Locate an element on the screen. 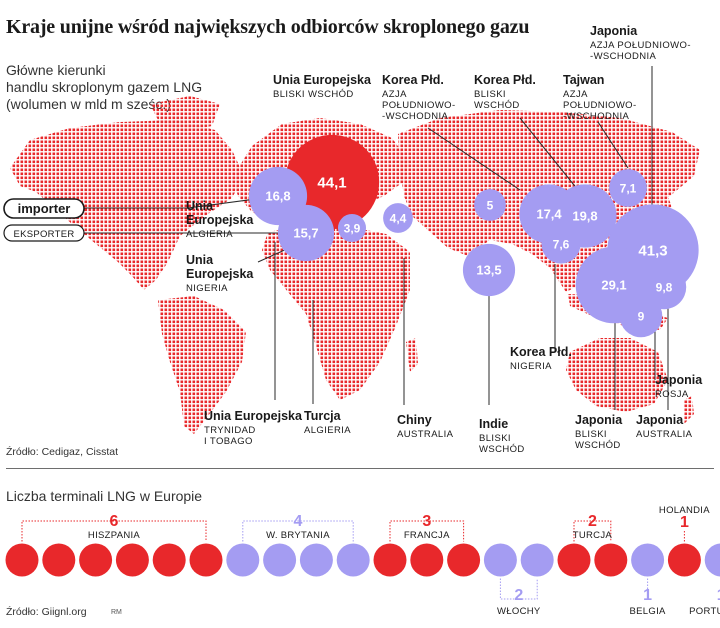 This screenshot has width=720, height=628. flow-exporter-12-0: BLISKI is located at coordinates (591, 434).